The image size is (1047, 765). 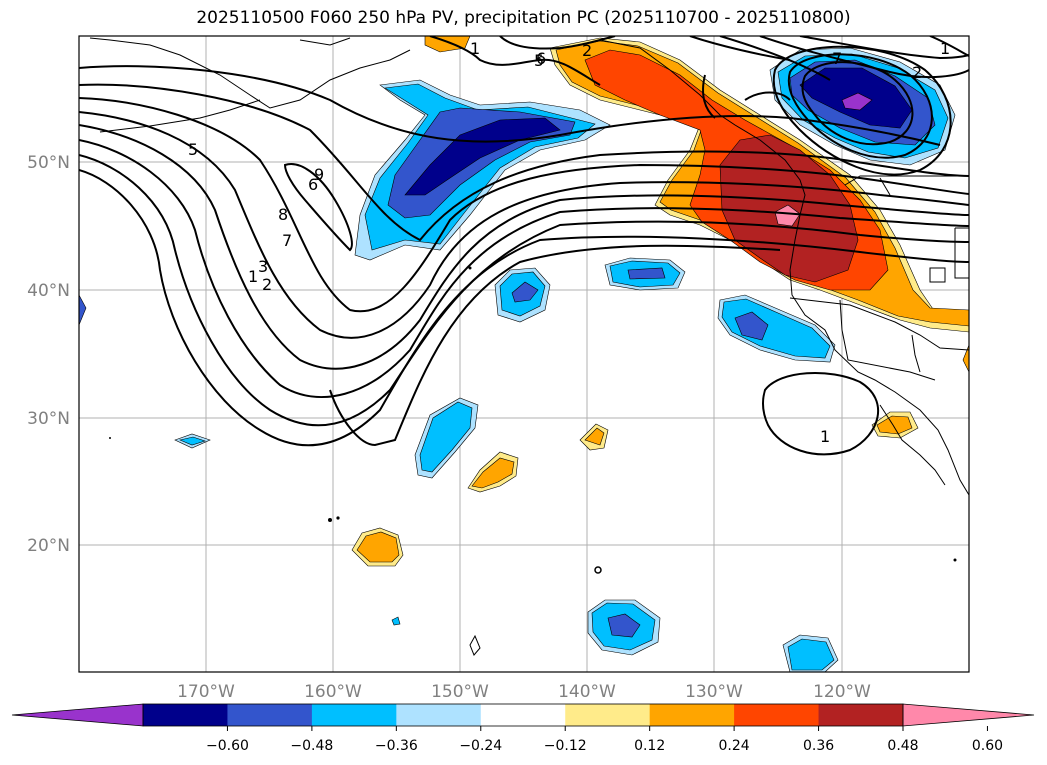 What do you see at coordinates (842, 692) in the screenshot?
I see `lon-label: 120°W` at bounding box center [842, 692].